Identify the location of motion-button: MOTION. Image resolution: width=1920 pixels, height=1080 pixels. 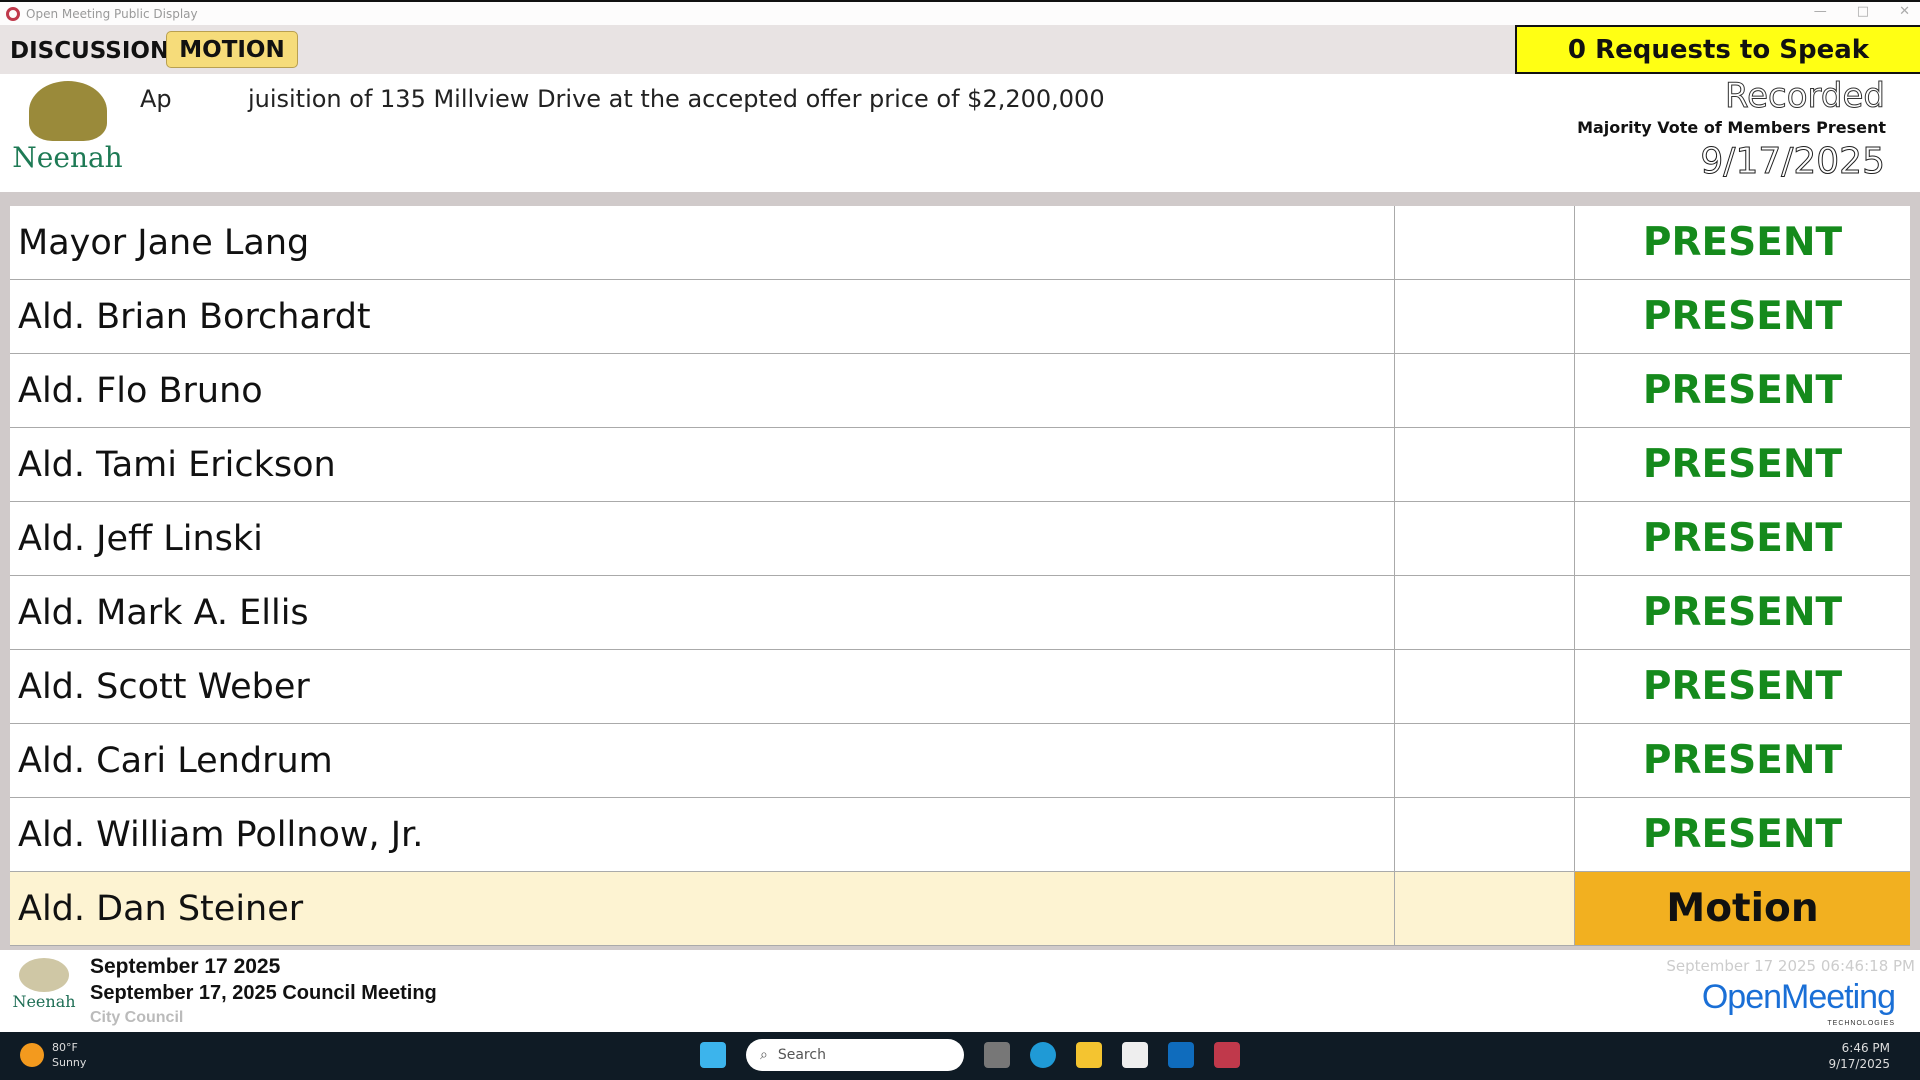
(232, 49).